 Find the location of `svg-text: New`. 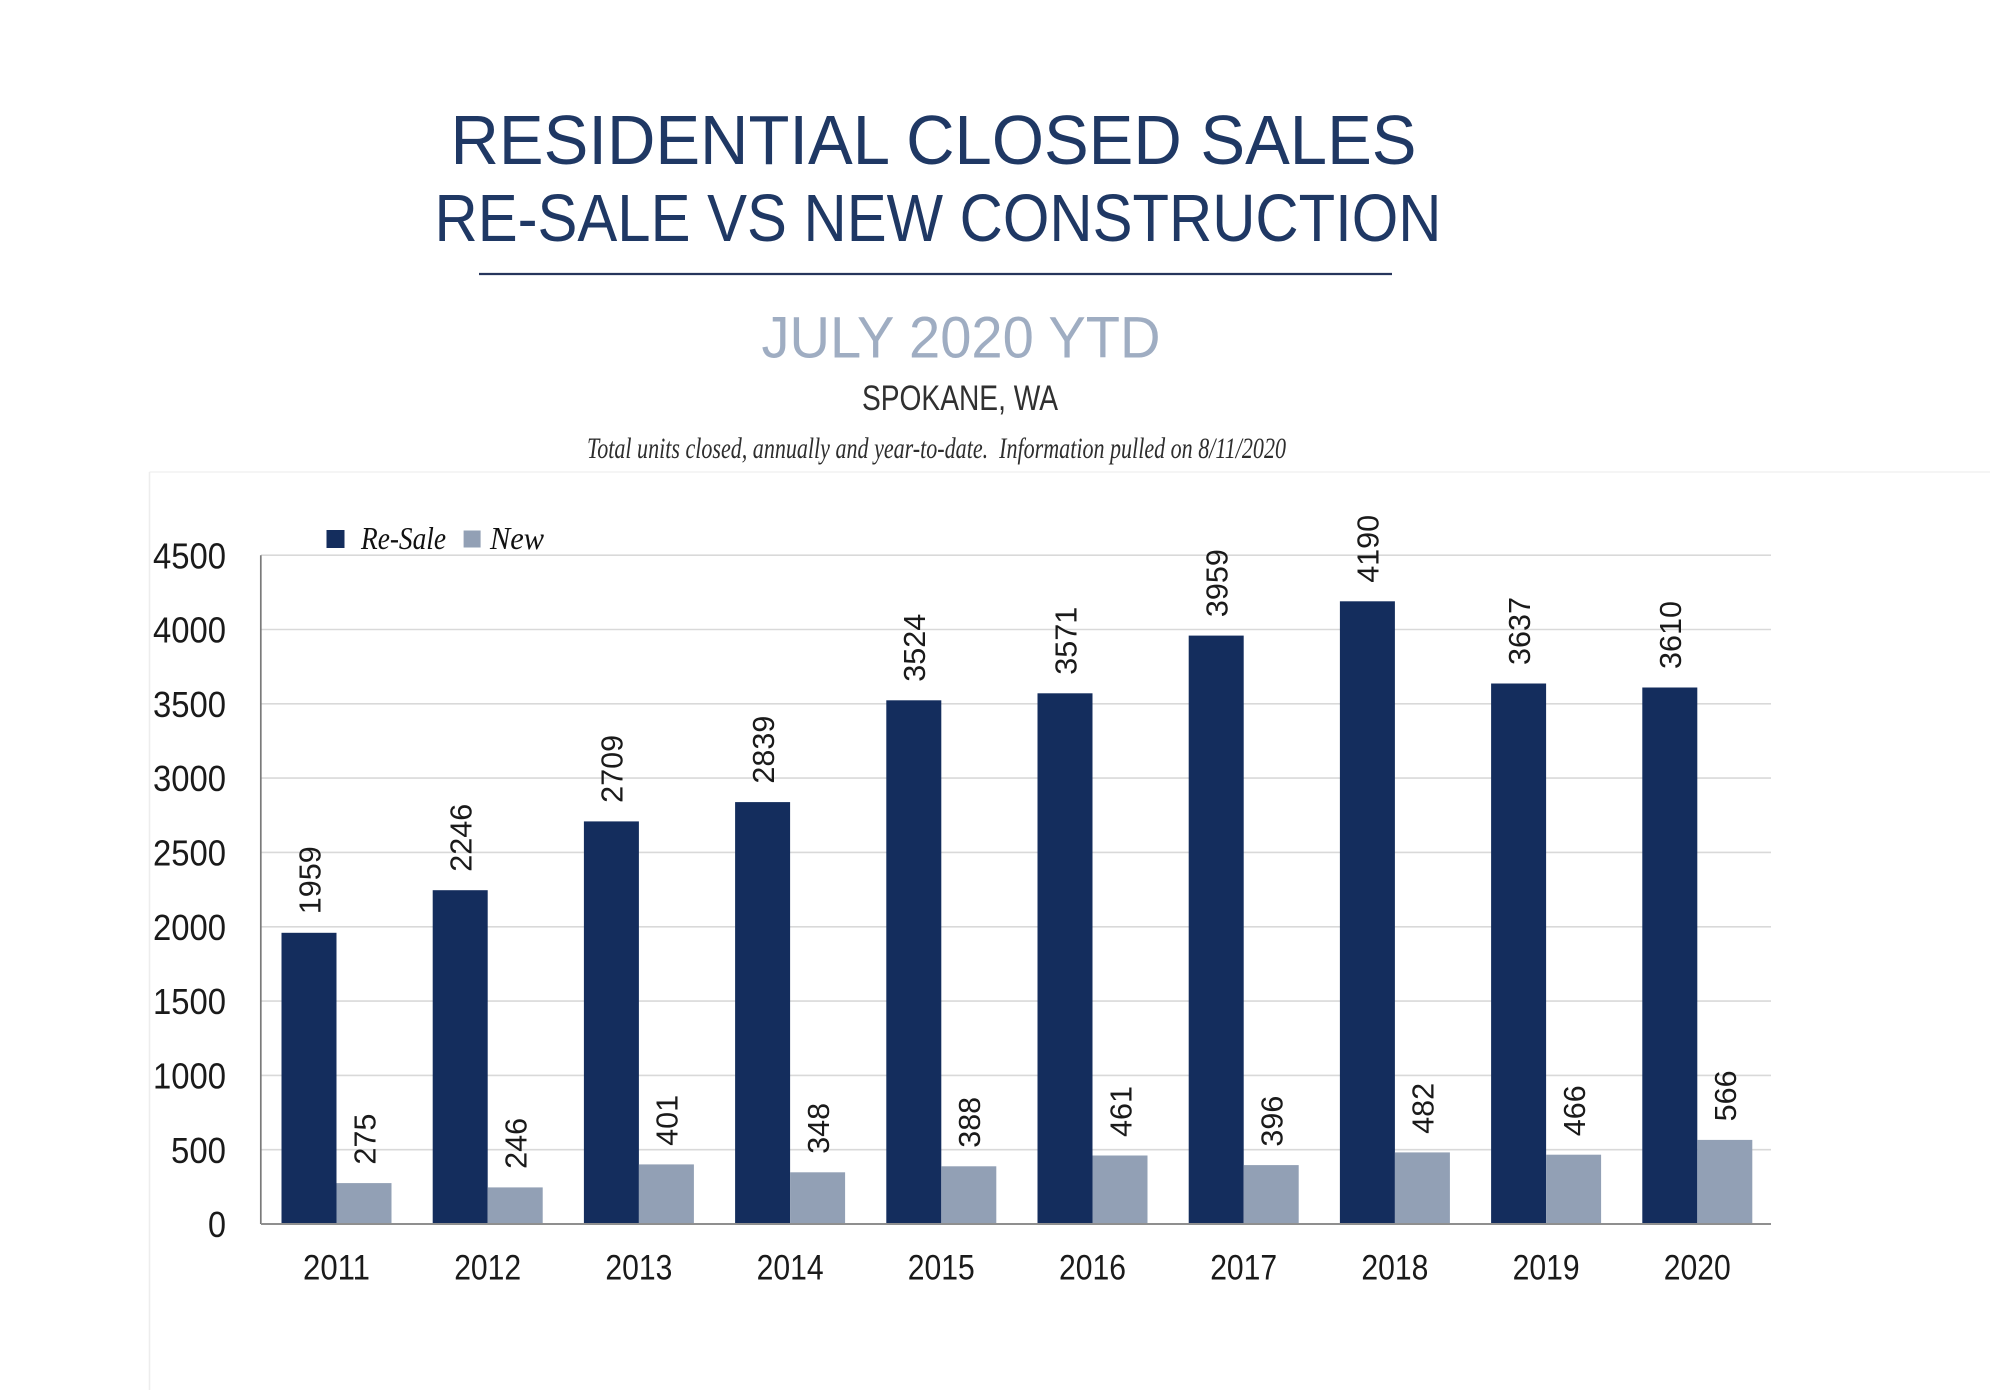

svg-text: New is located at coordinates (517, 538).